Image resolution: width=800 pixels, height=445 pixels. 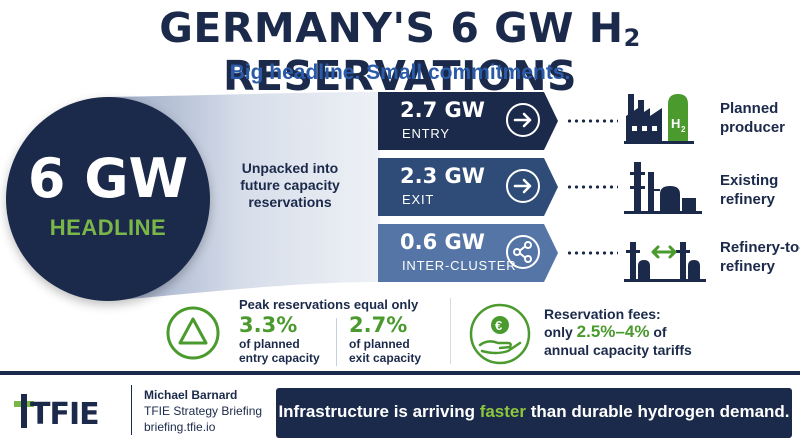 What do you see at coordinates (760, 257) in the screenshot?
I see `dest-label-refinery-to-refinery: Refinery-to- refinery` at bounding box center [760, 257].